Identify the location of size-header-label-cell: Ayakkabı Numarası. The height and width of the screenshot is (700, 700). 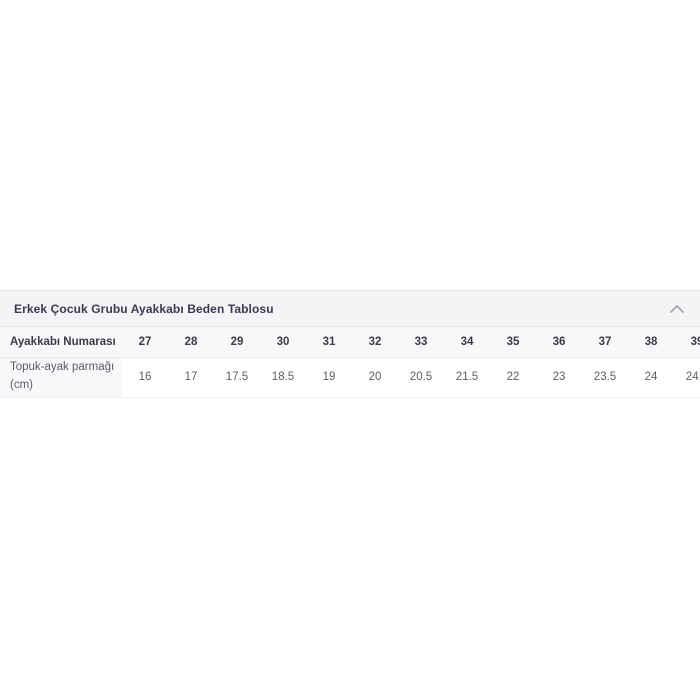
(63, 341).